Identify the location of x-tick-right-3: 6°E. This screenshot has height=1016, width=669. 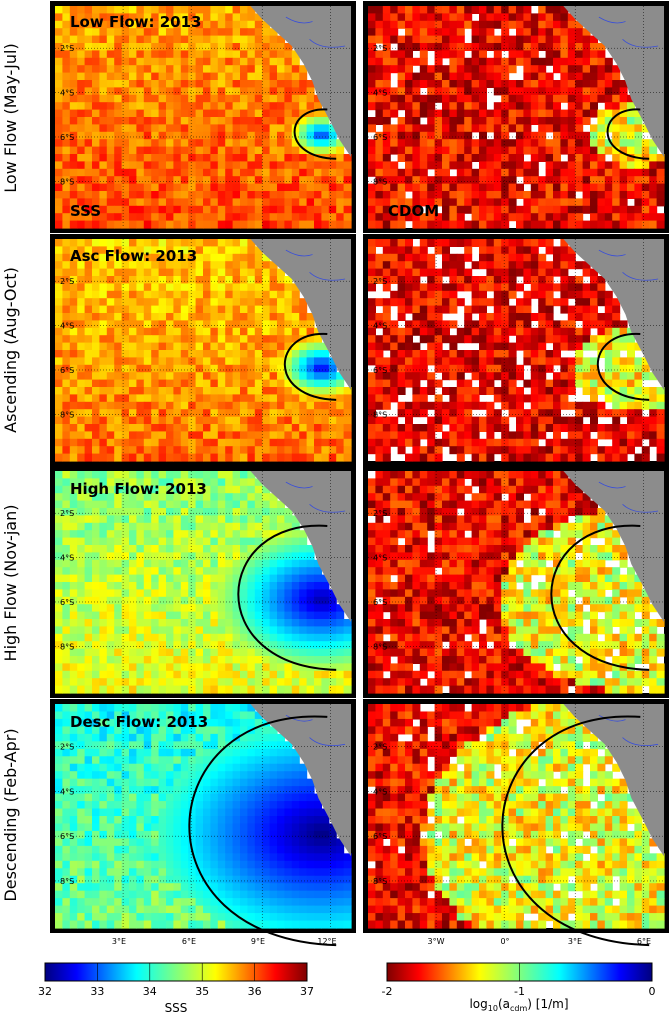
(644, 941).